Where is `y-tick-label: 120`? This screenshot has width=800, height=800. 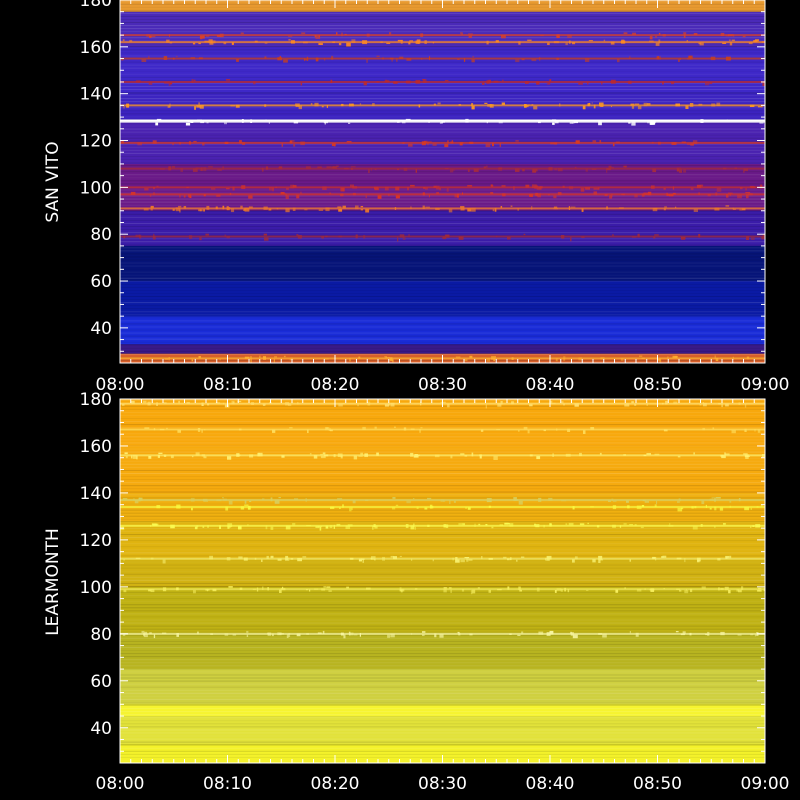
y-tick-label: 120 is located at coordinates (96, 142).